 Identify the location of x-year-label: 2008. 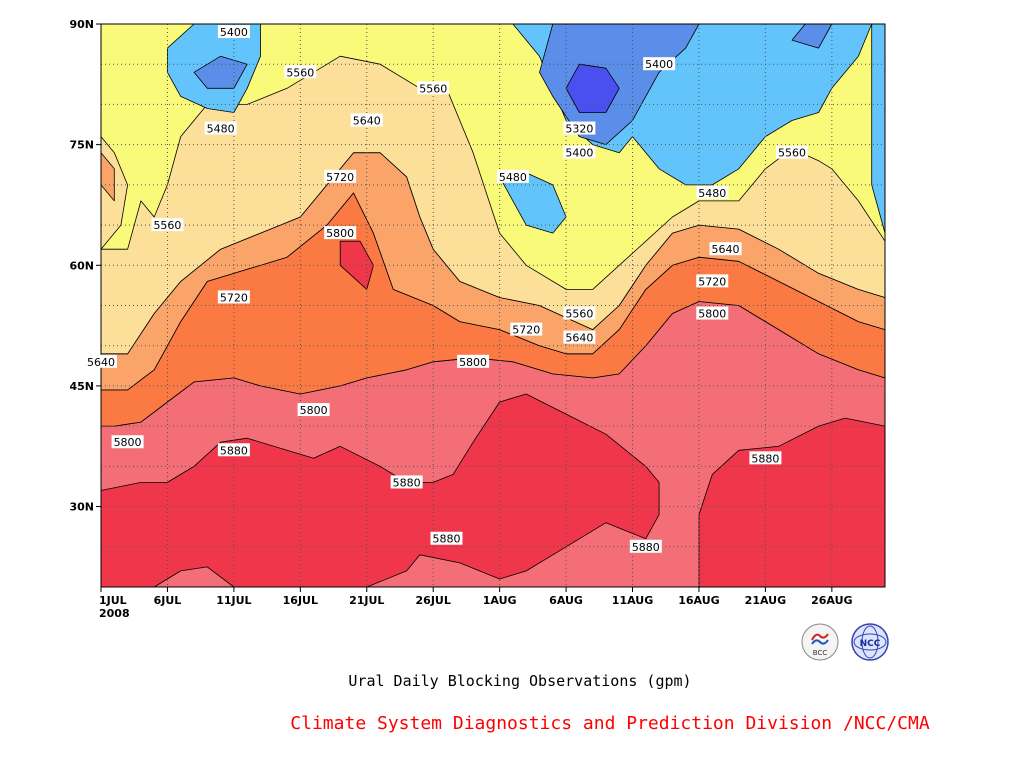
(114, 613).